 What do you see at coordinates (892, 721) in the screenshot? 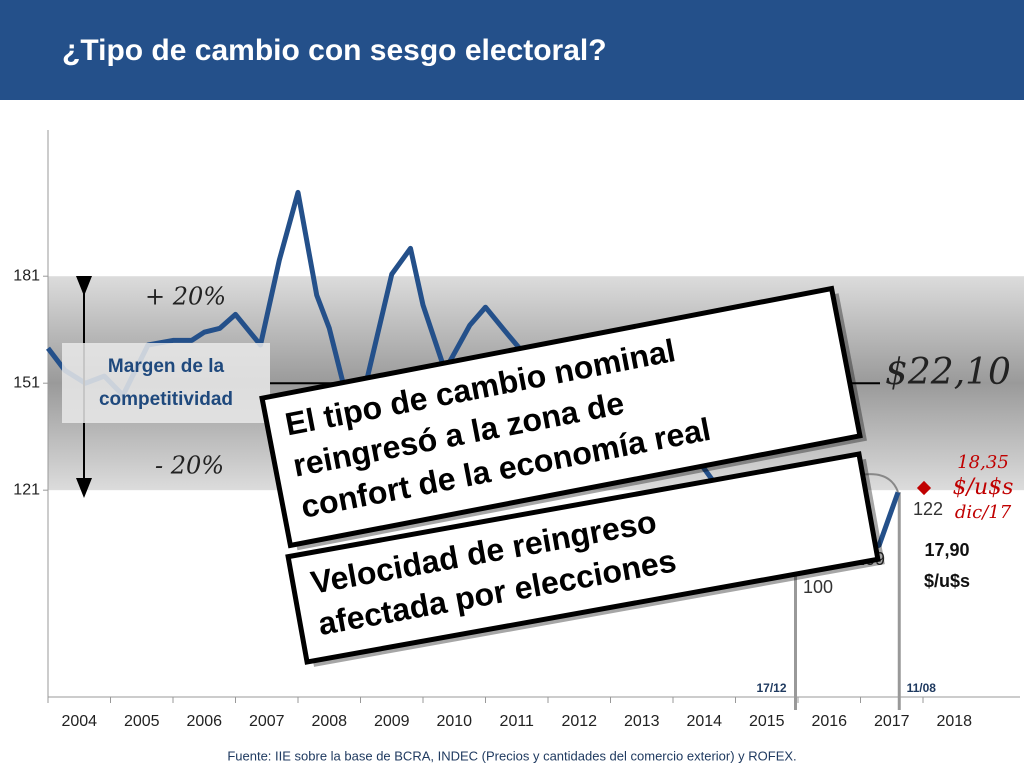
I see `x-tick-label: 2017` at bounding box center [892, 721].